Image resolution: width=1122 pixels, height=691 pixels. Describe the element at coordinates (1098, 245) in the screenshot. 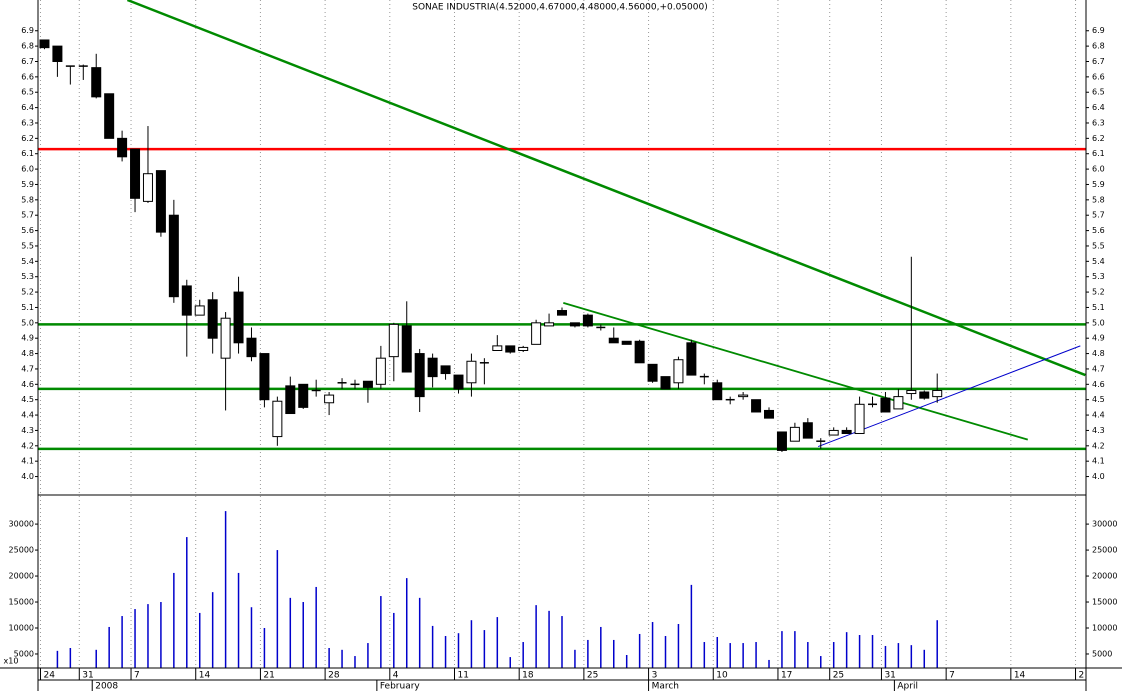

I see `y-tick-label-right: 5.5` at that location.